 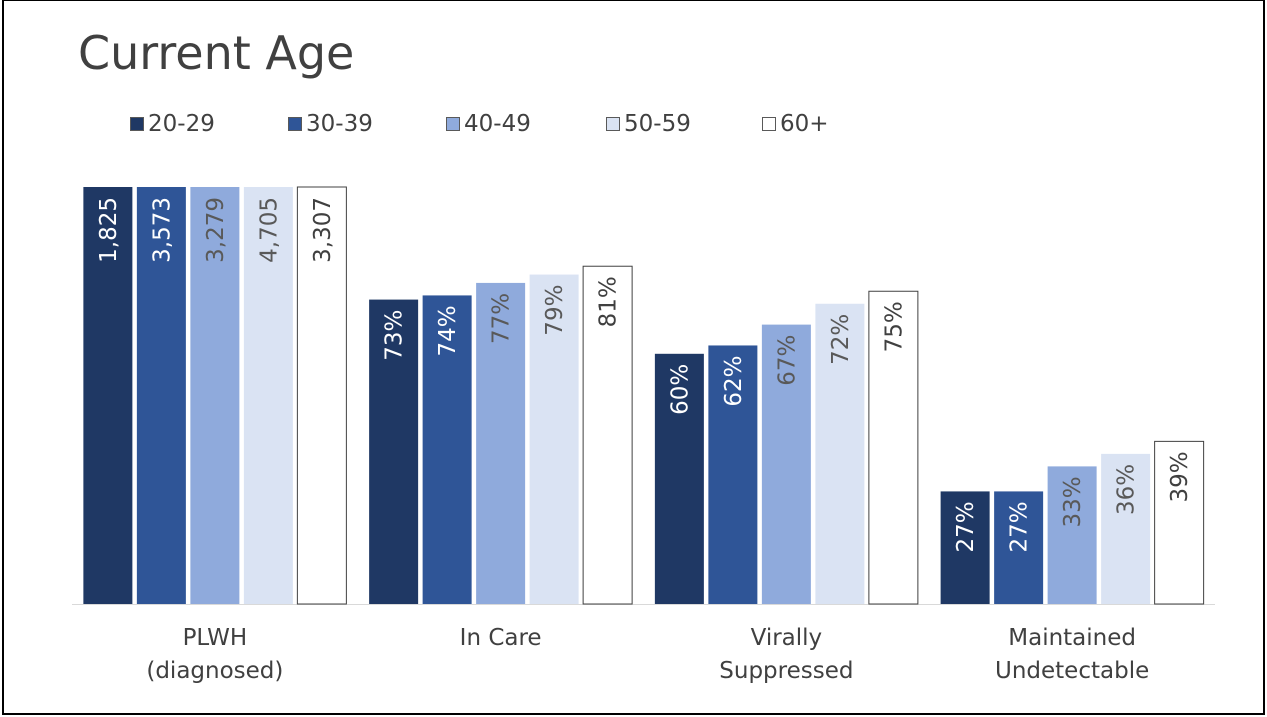 I want to click on legend-item-40-49: 40-49, so click(x=488, y=124).